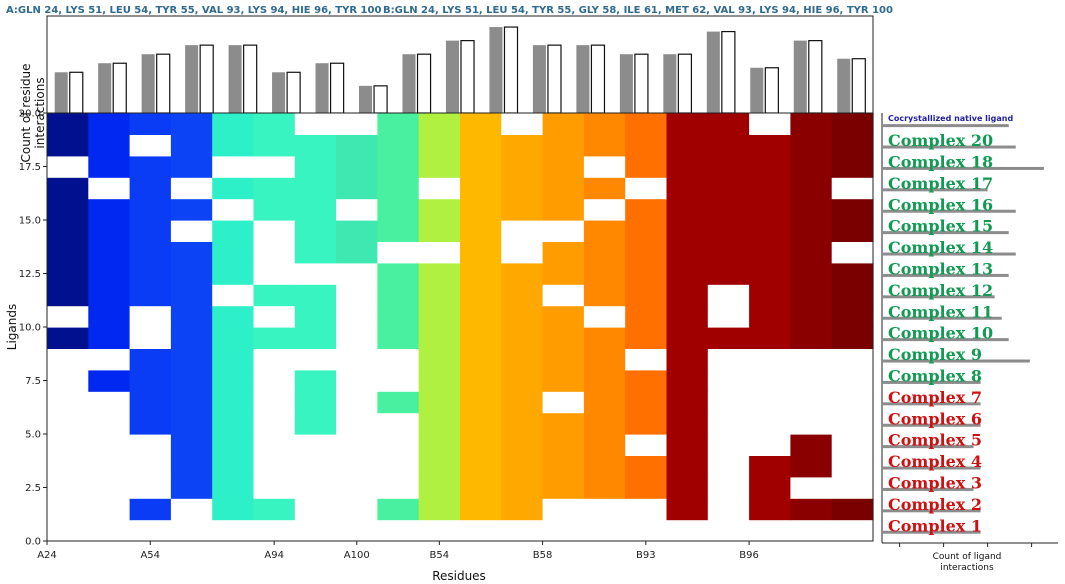 The image size is (1065, 584). What do you see at coordinates (33, 435) in the screenshot?
I see `heatmap-y-tick-label: 5.0` at bounding box center [33, 435].